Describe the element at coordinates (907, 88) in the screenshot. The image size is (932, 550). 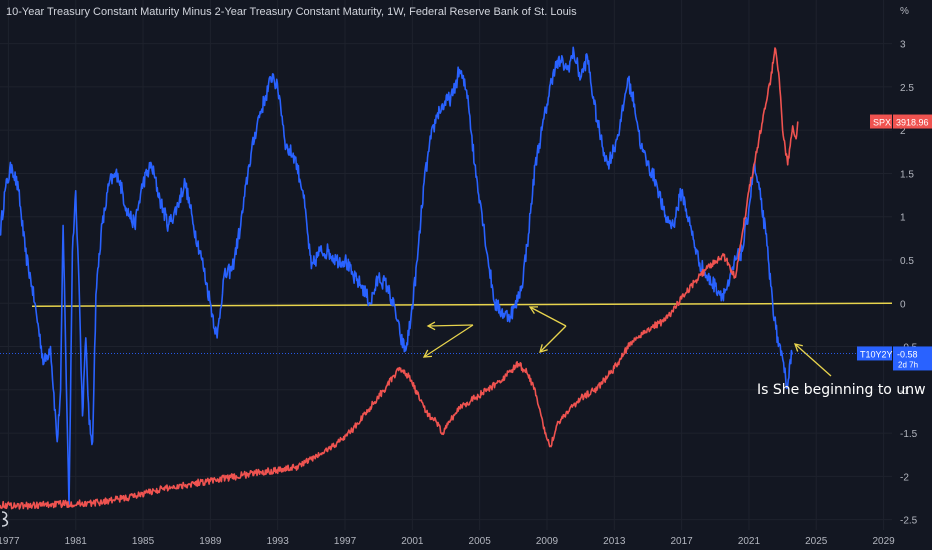
I see `y-tick-label: 2.5` at that location.